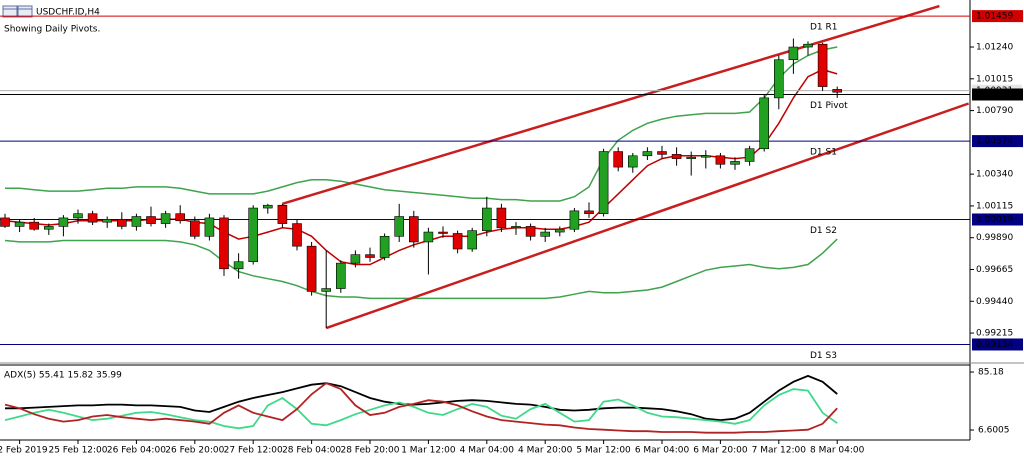 The width and height of the screenshot is (1024, 456). Describe the element at coordinates (823, 356) in the screenshot. I see `pivot-name: D1 S3` at that location.